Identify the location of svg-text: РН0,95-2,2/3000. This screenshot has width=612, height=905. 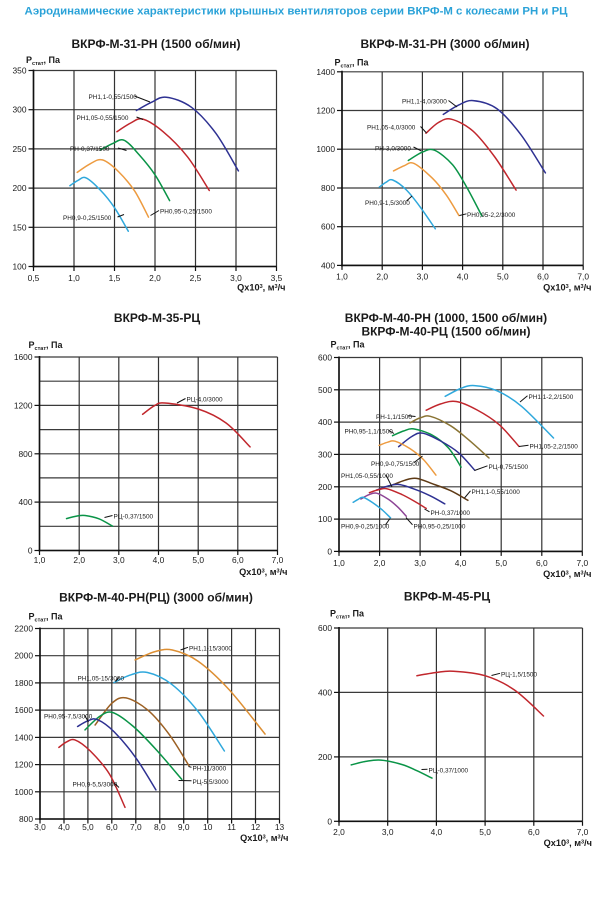
(491, 215).